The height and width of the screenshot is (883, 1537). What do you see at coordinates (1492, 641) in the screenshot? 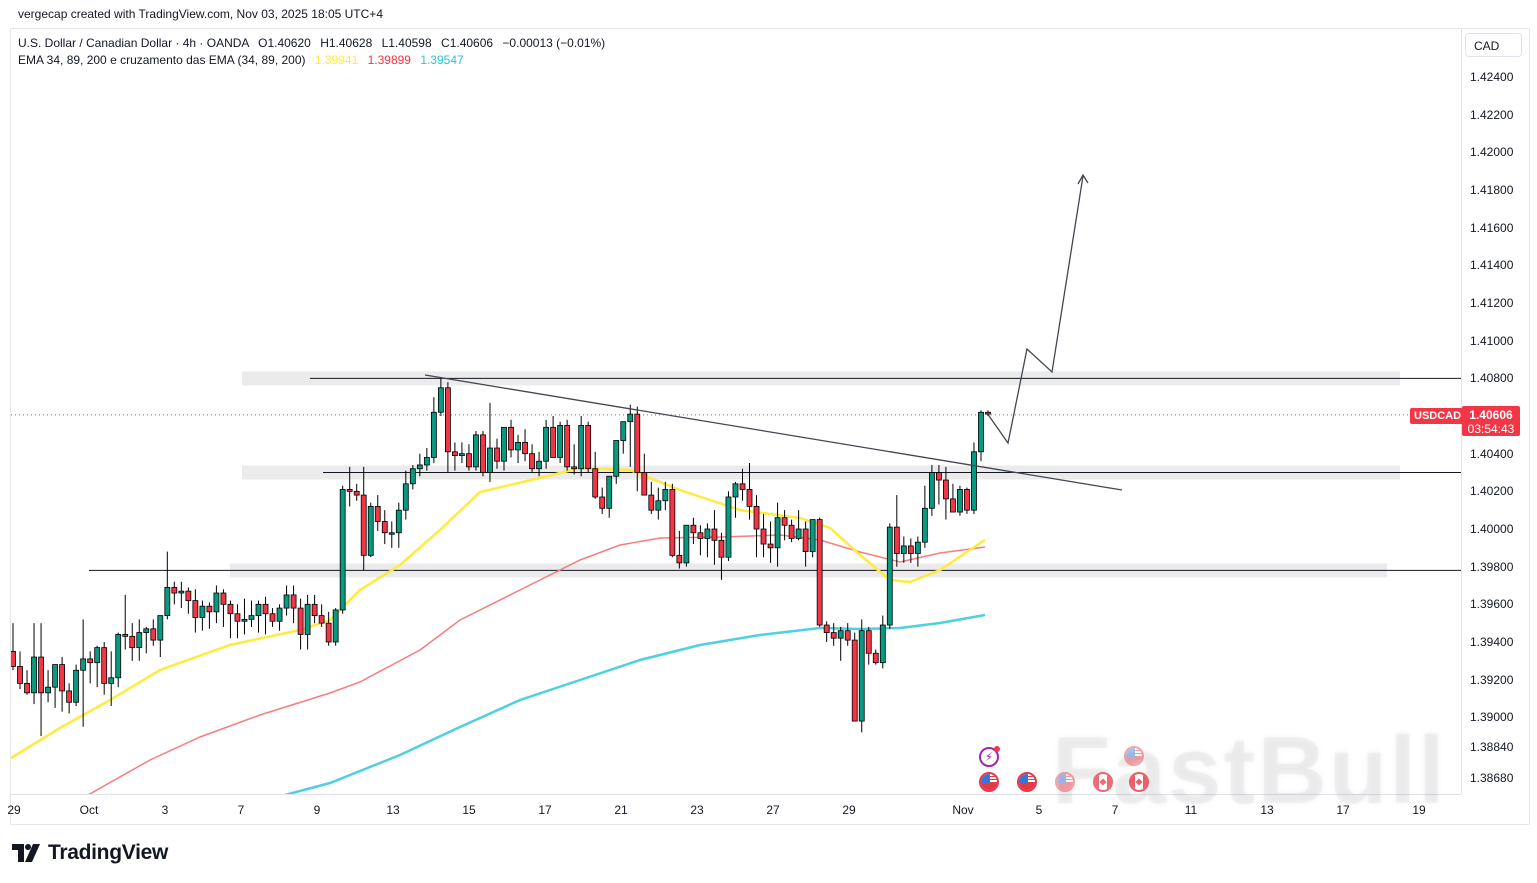
I see `price-tick: 1.39400` at bounding box center [1492, 641].